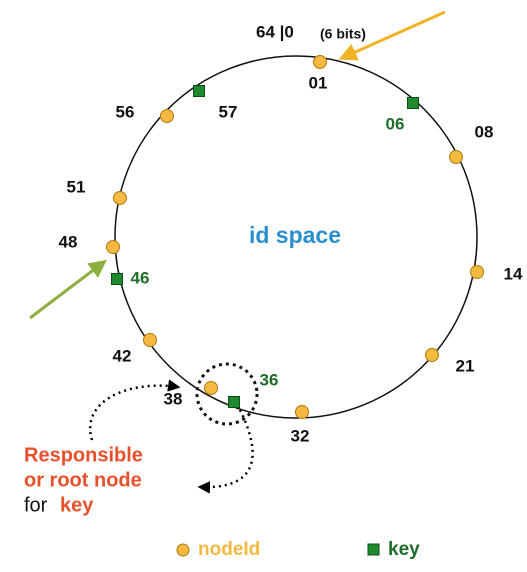  I want to click on title: 64 |0, so click(275, 31).